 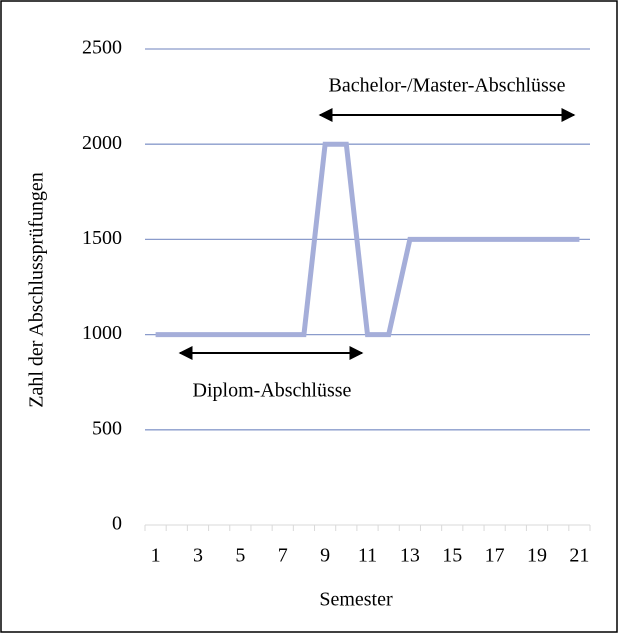 I want to click on x-tick-label: 1, so click(x=156, y=556).